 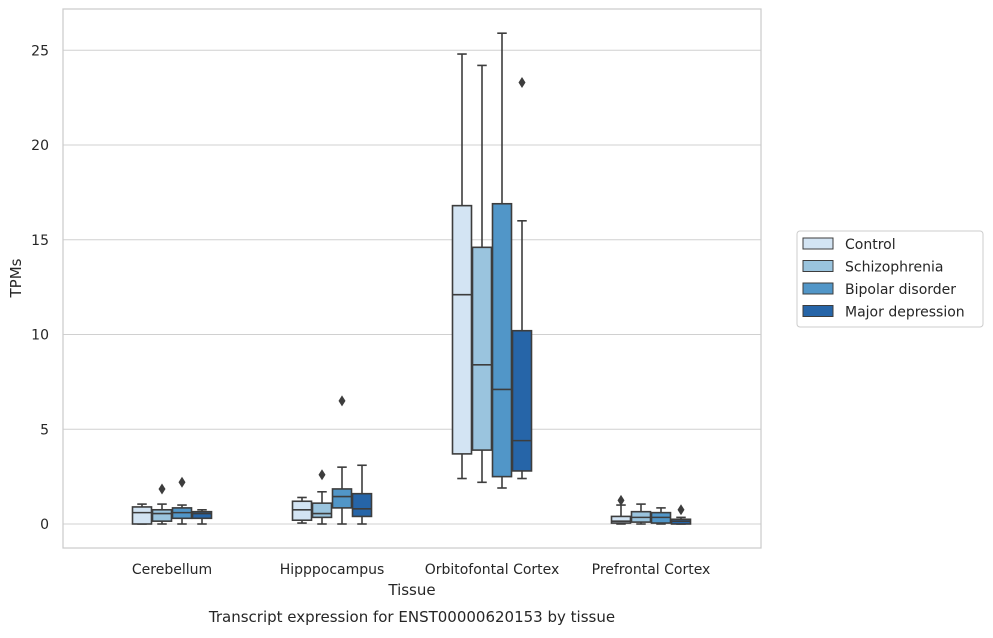 I want to click on x-tick-label: Hipppocampus, so click(x=332, y=570).